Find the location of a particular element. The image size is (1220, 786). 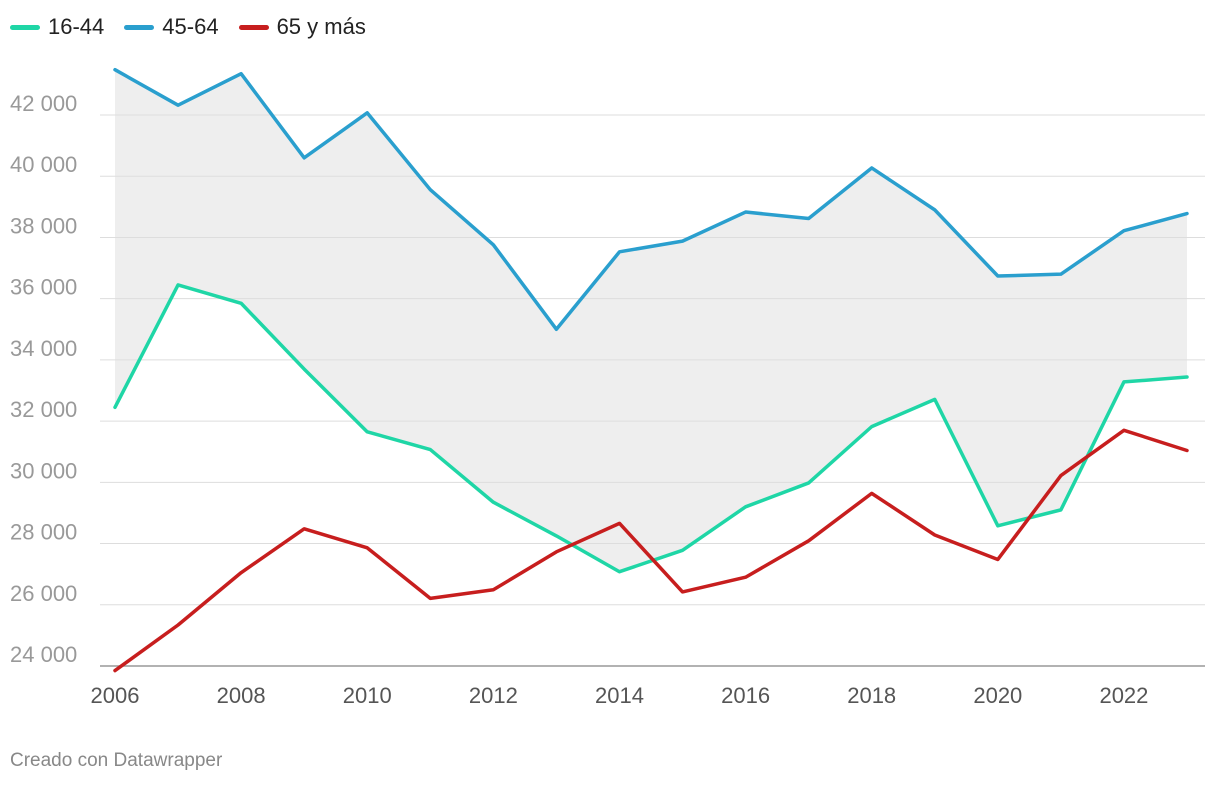

legend-label: 65 y más is located at coordinates (321, 26).